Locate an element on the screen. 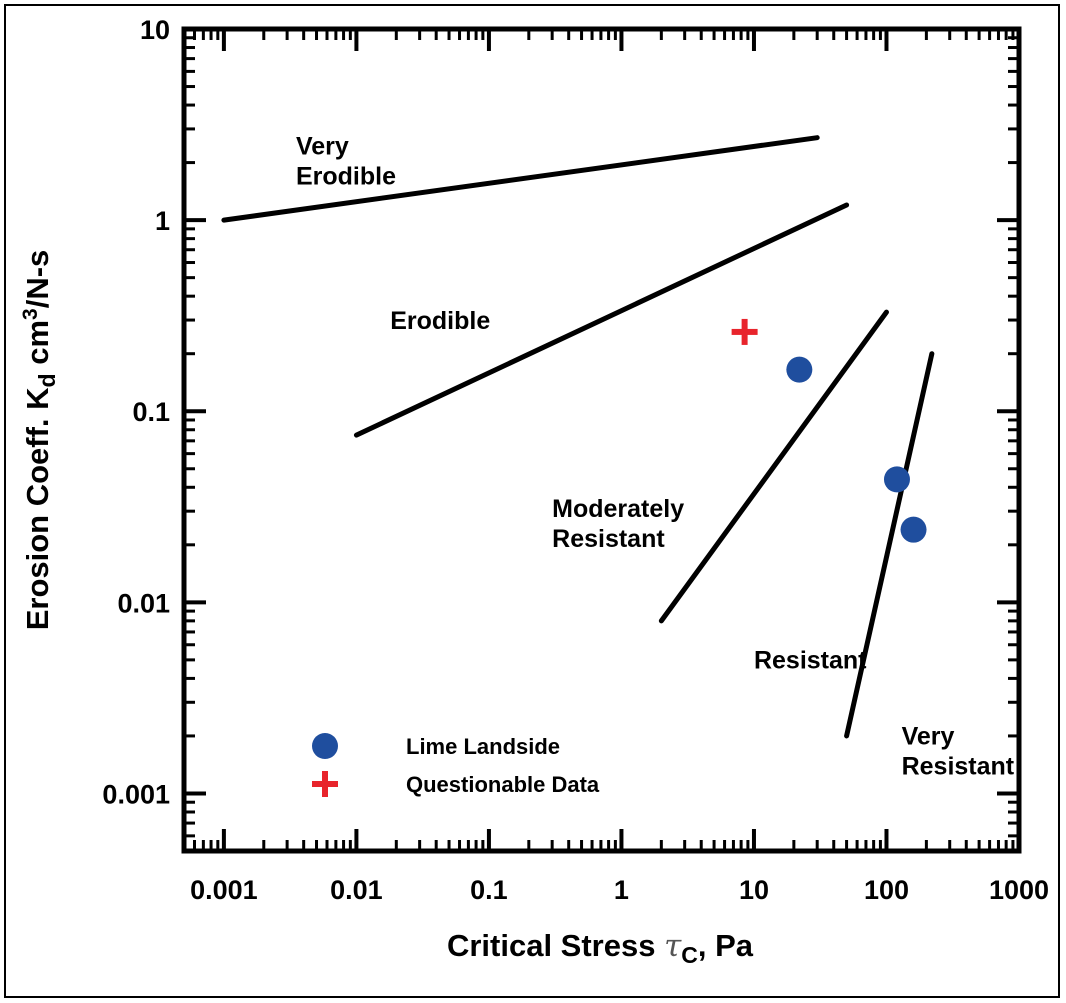 Image resolution: width=1066 pixels, height=1003 pixels. legend-label: Questionable Data is located at coordinates (503, 784).